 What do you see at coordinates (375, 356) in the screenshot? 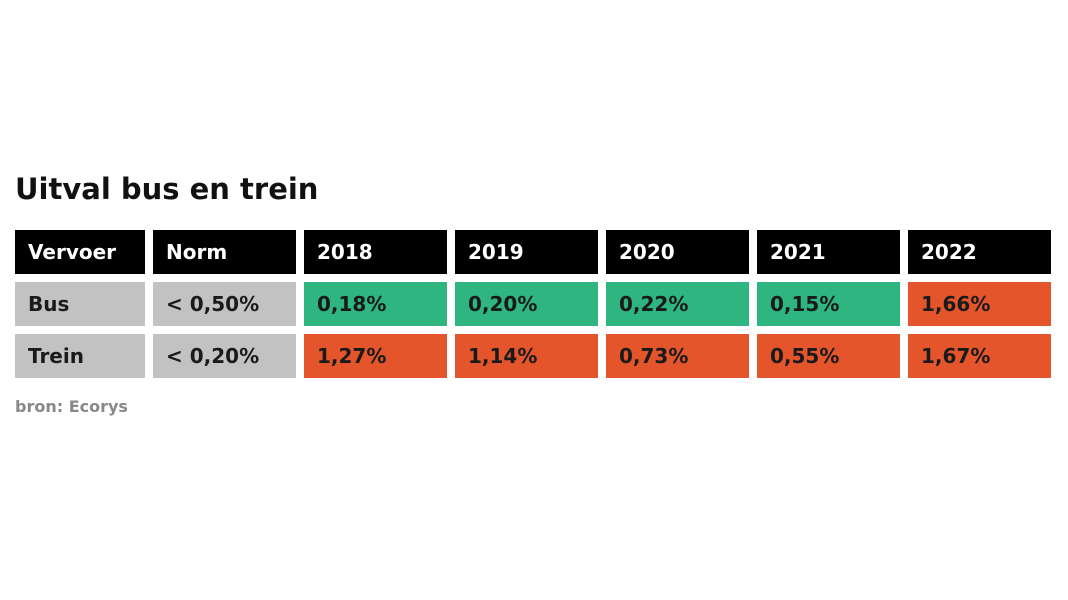
I see `table-cell: 1,27%` at bounding box center [375, 356].